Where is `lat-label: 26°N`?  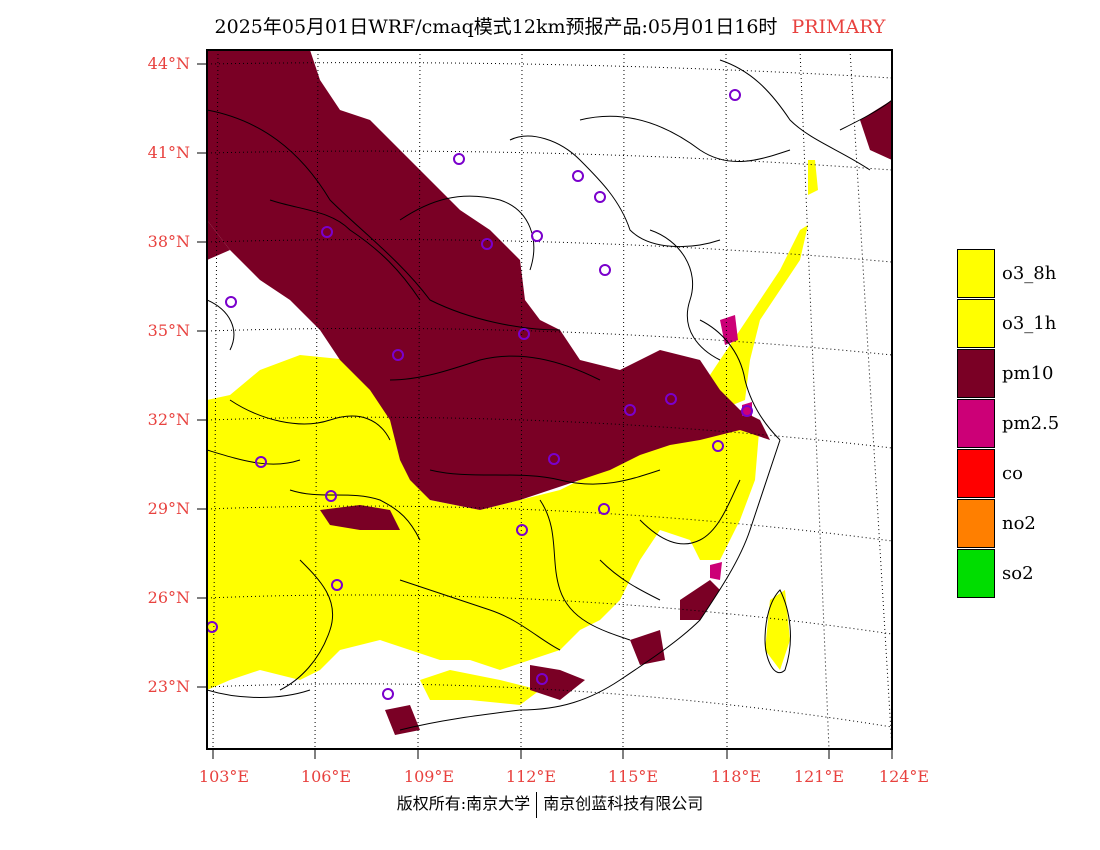 lat-label: 26°N is located at coordinates (168, 597).